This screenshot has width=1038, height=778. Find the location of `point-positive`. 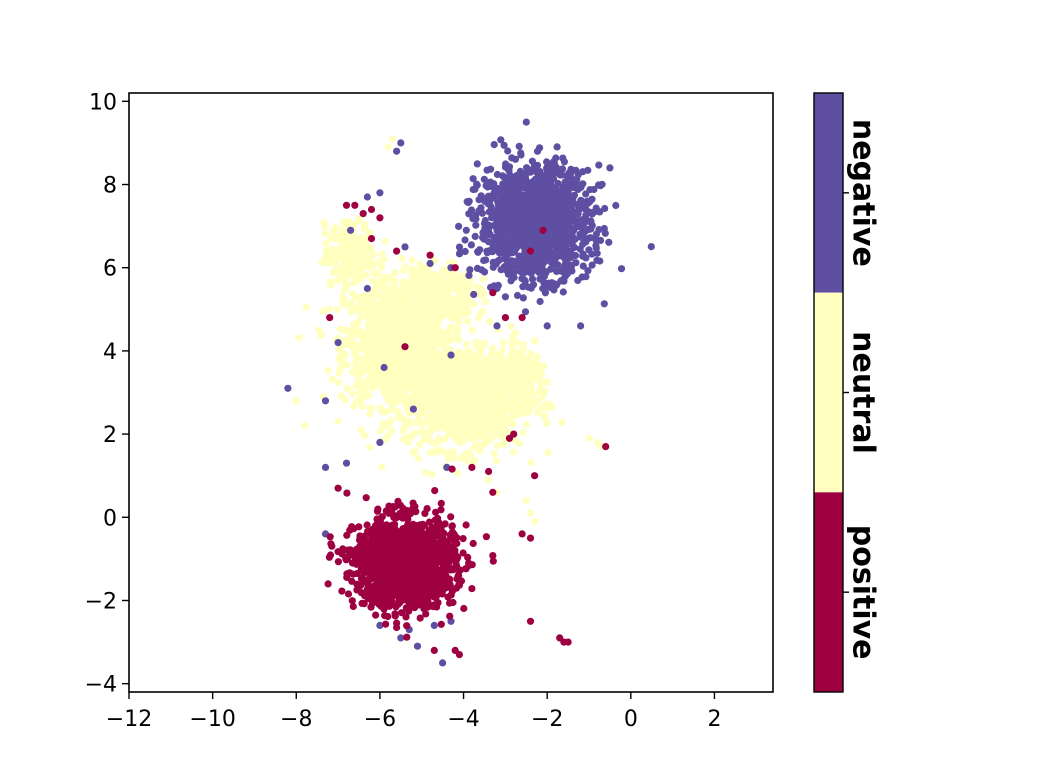

point-positive is located at coordinates (407, 637).